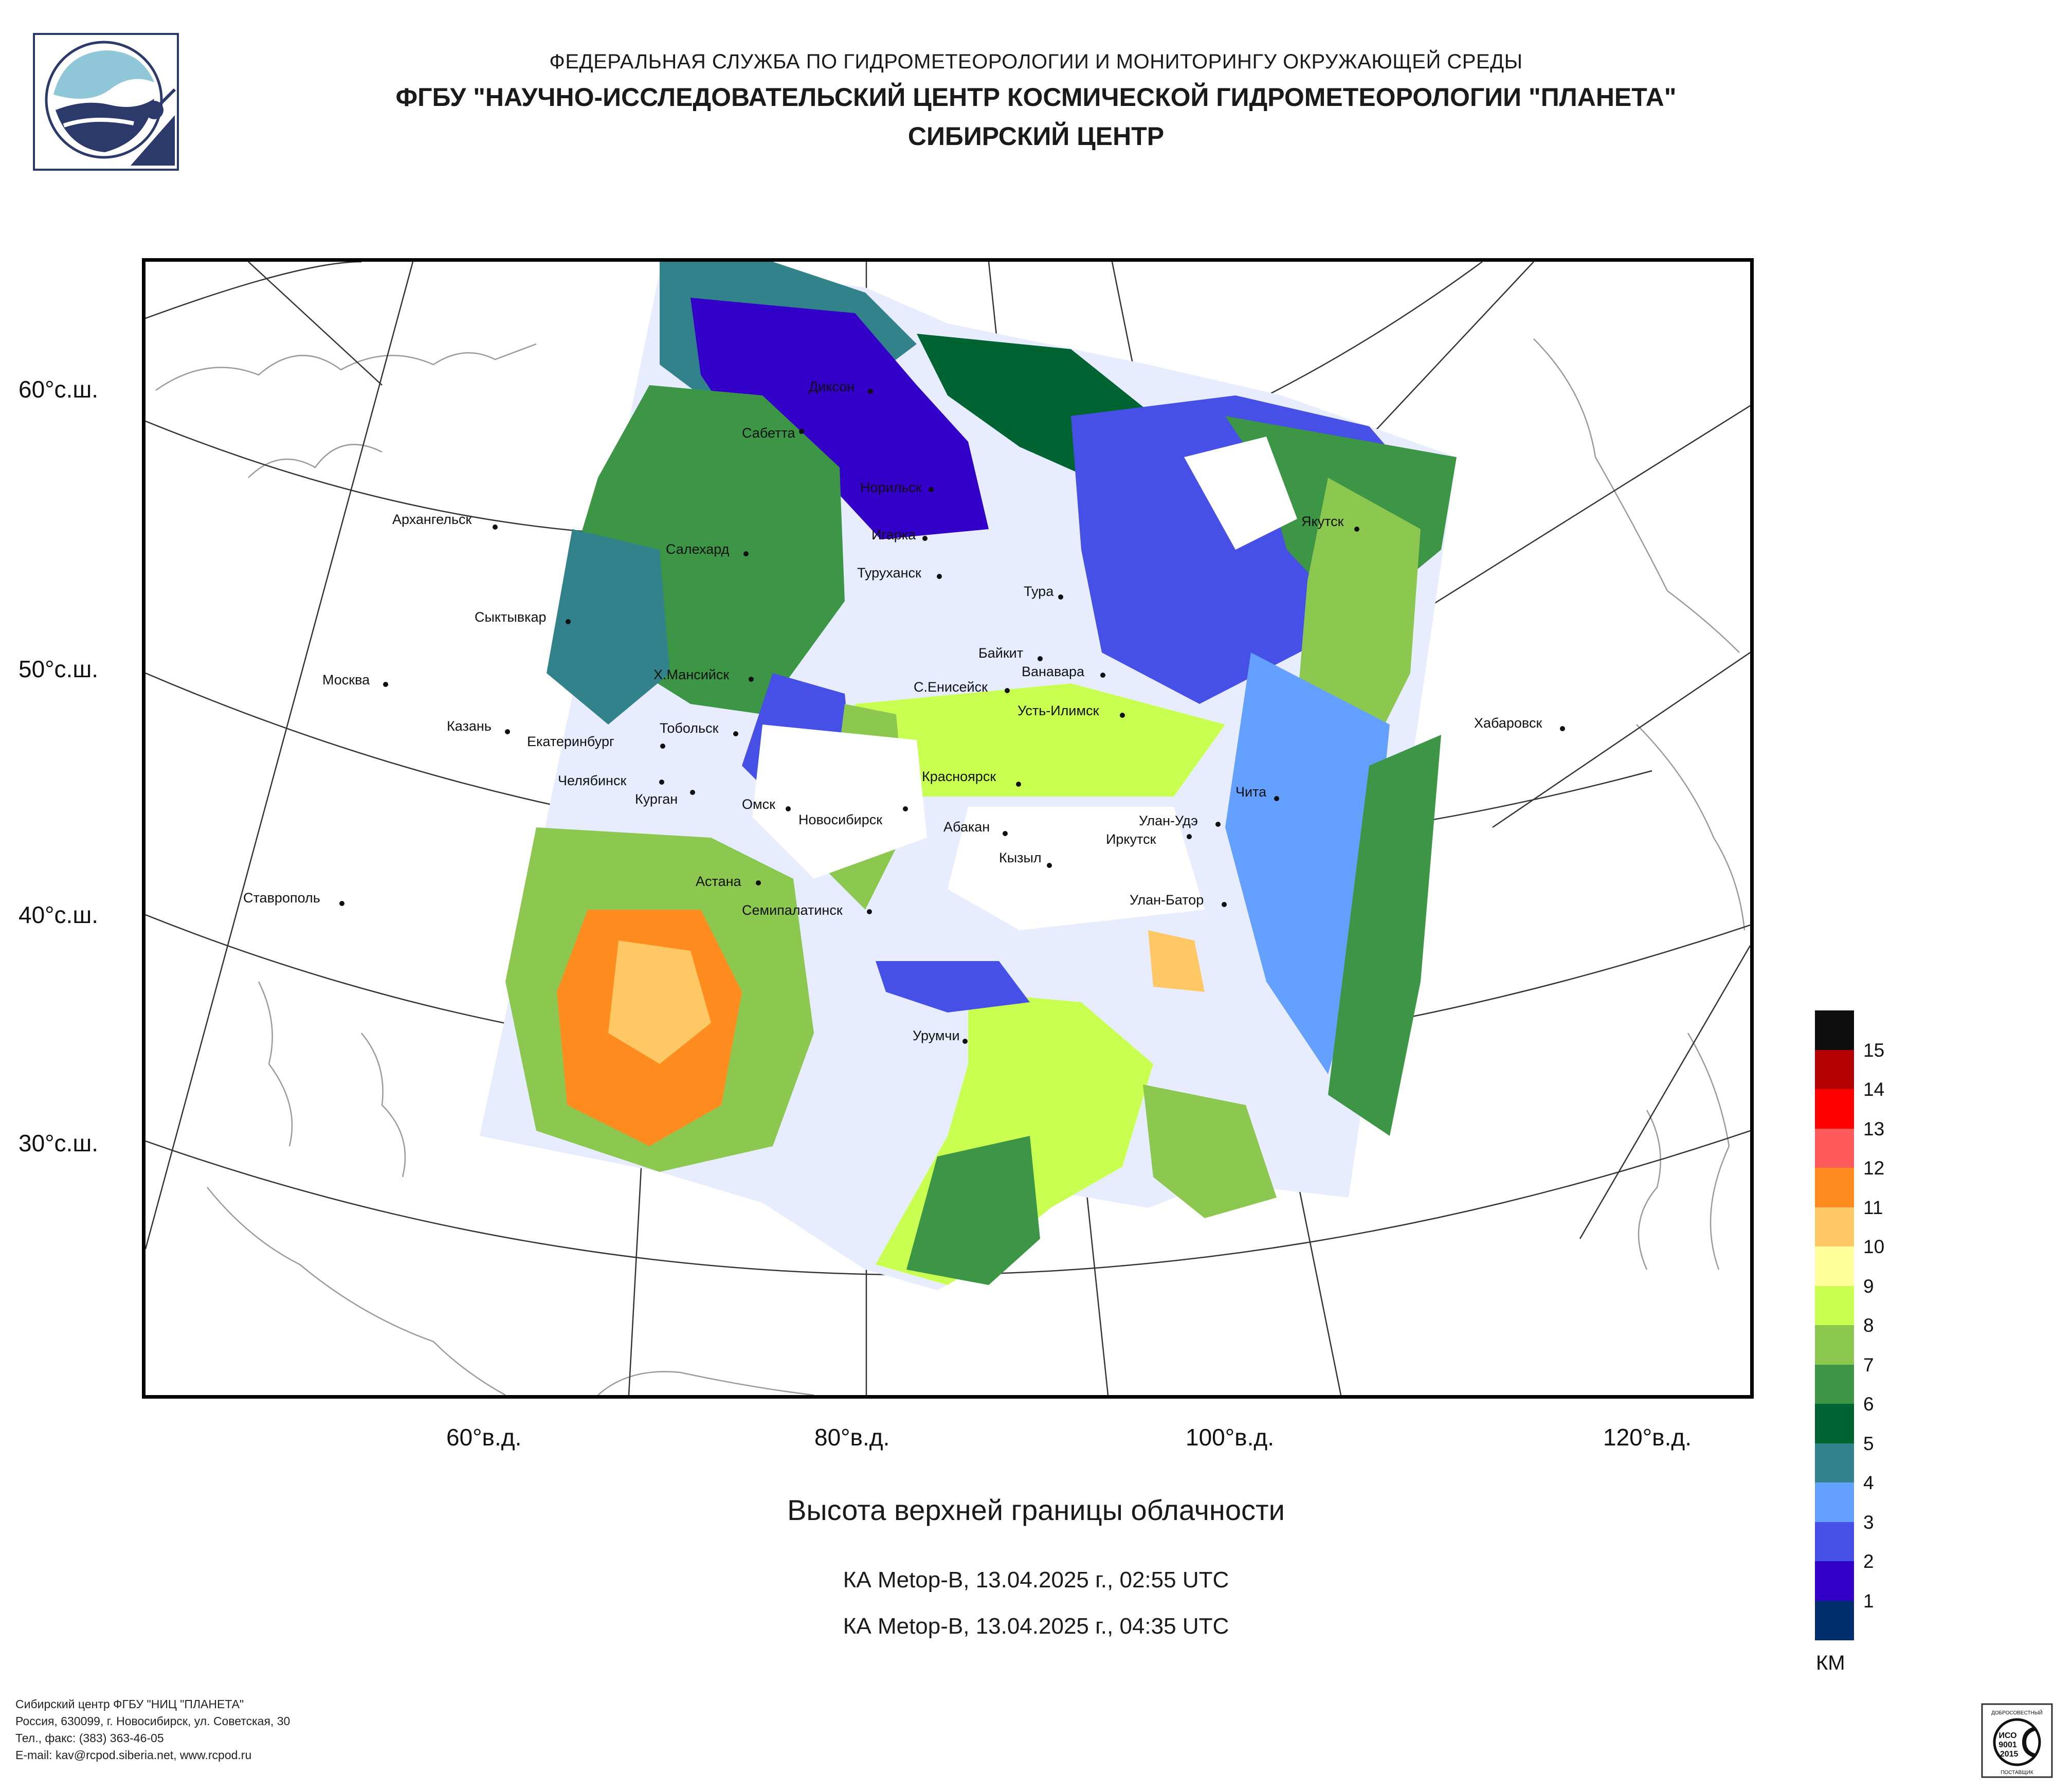  I want to click on city-label: Игарка, so click(893, 534).